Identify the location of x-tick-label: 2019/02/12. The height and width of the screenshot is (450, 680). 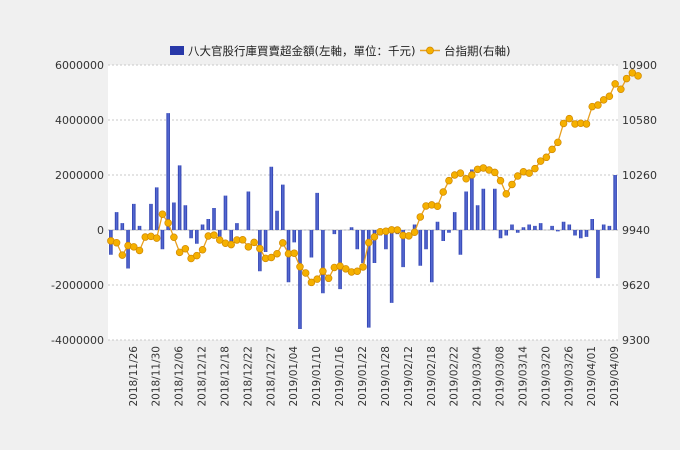
(409, 376).